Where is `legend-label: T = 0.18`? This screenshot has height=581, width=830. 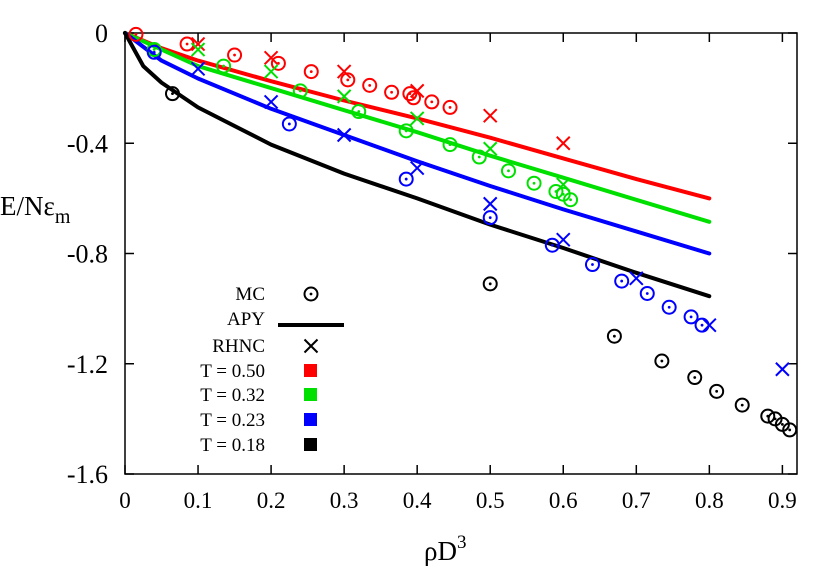 legend-label: T = 0.18 is located at coordinates (232, 445).